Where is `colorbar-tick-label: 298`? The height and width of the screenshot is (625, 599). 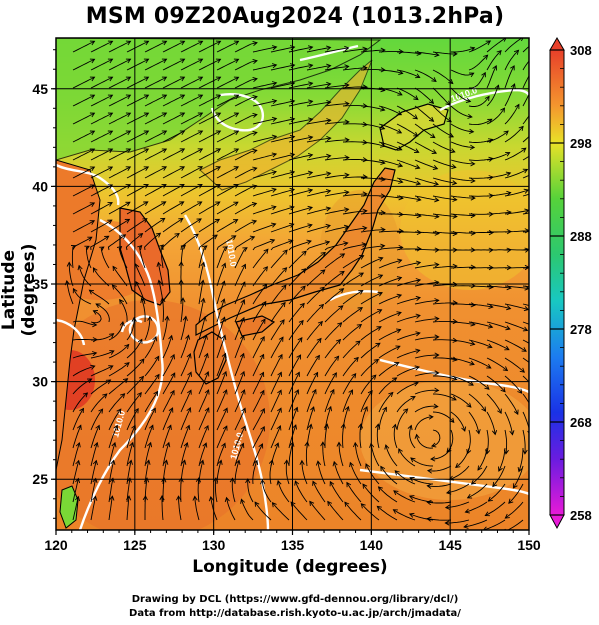 colorbar-tick-label: 298 is located at coordinates (581, 143).